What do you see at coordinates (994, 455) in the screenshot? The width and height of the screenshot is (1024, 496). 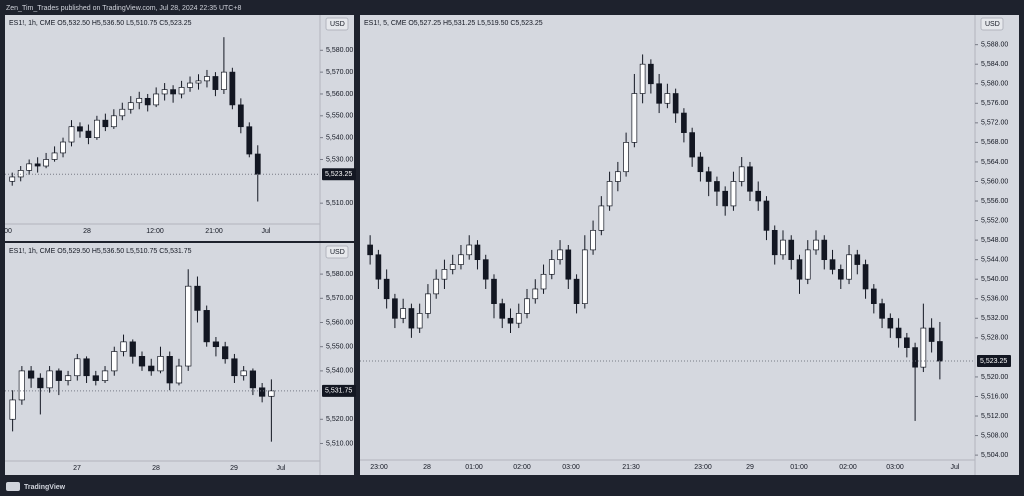 I see `y-tick-label: 5,504.00` at bounding box center [994, 455].